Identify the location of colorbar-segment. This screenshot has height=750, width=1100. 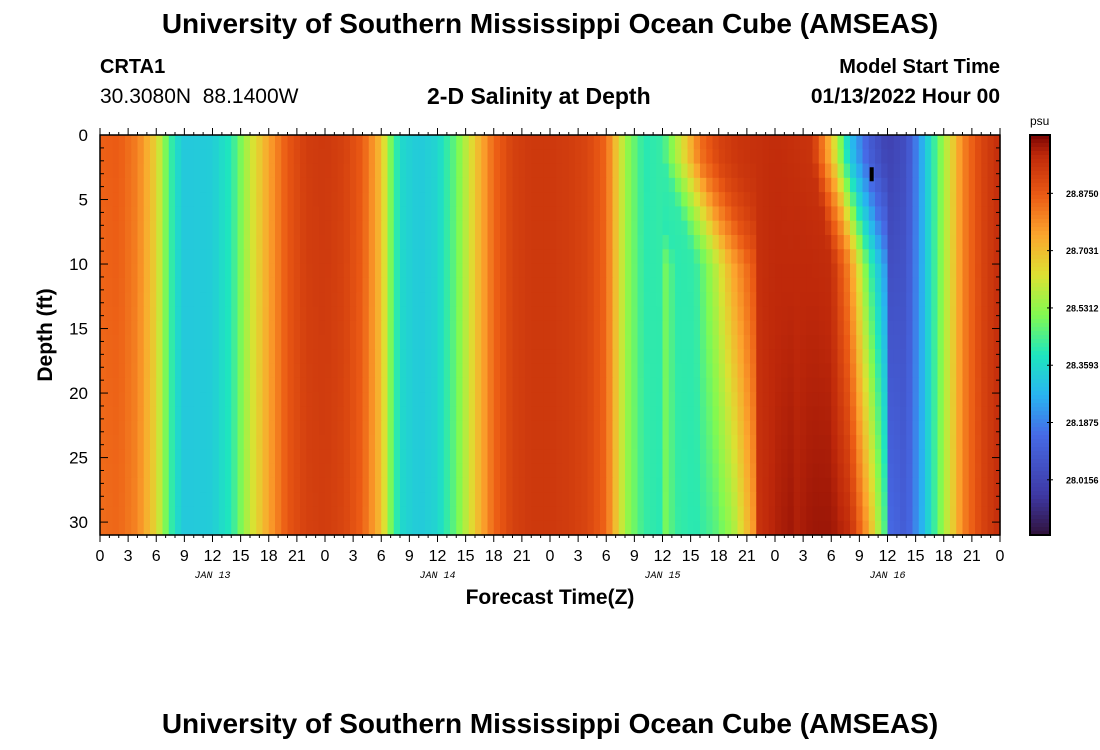
(1040, 533).